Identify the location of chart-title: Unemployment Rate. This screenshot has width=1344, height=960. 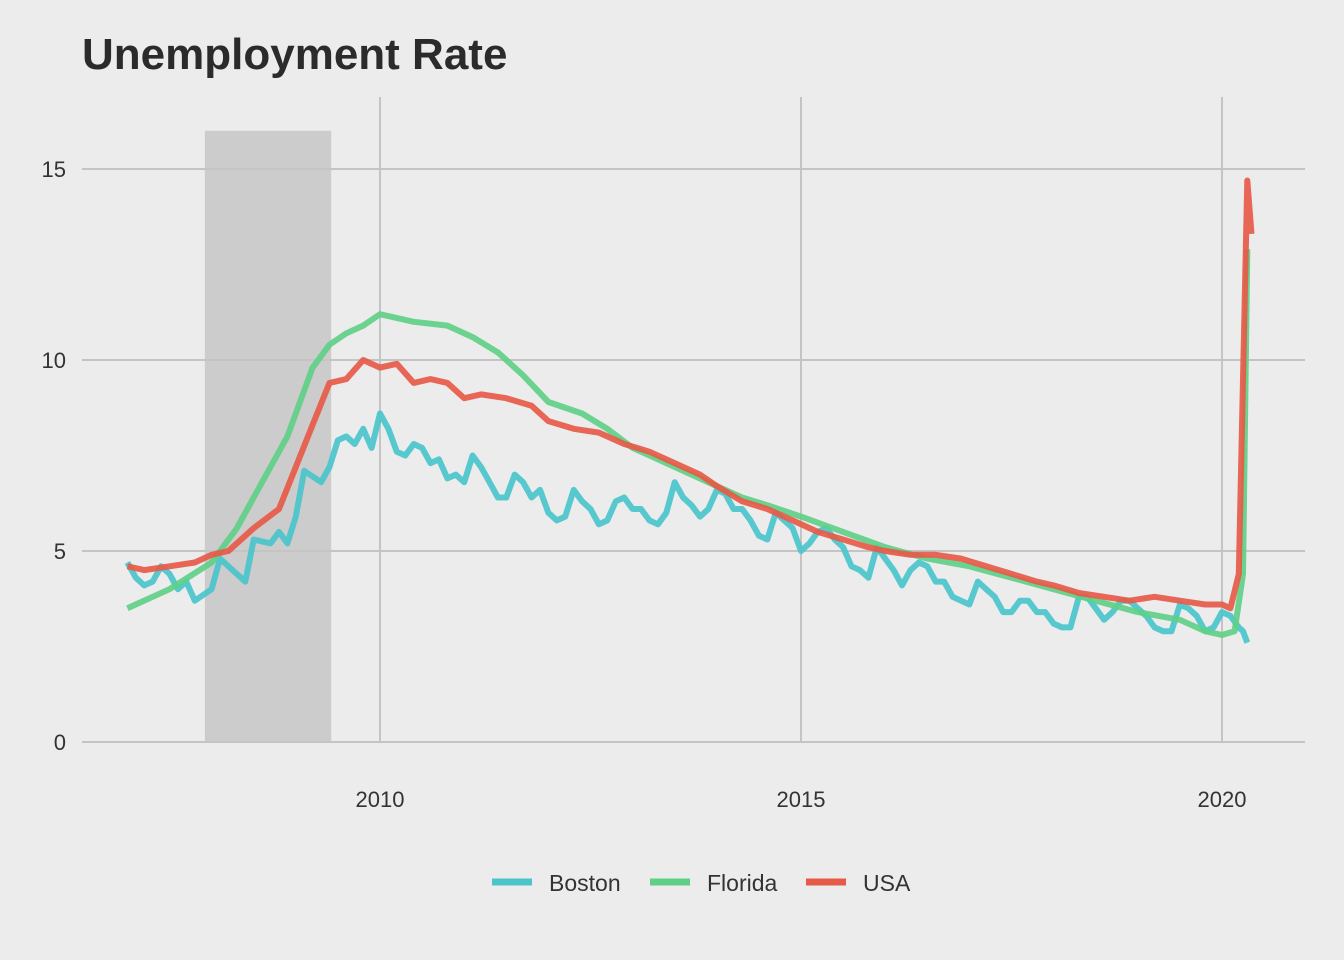
(295, 54).